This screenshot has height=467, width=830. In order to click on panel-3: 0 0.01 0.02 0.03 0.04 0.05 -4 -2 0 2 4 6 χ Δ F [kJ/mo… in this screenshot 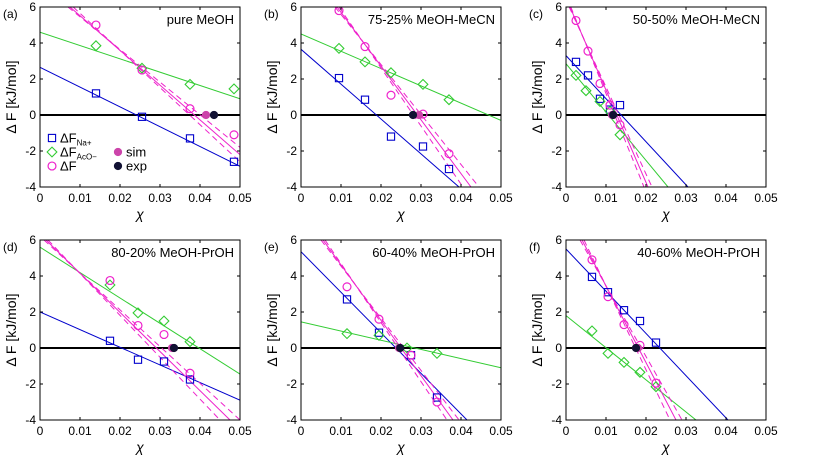, I will do `click(127, 344)`.